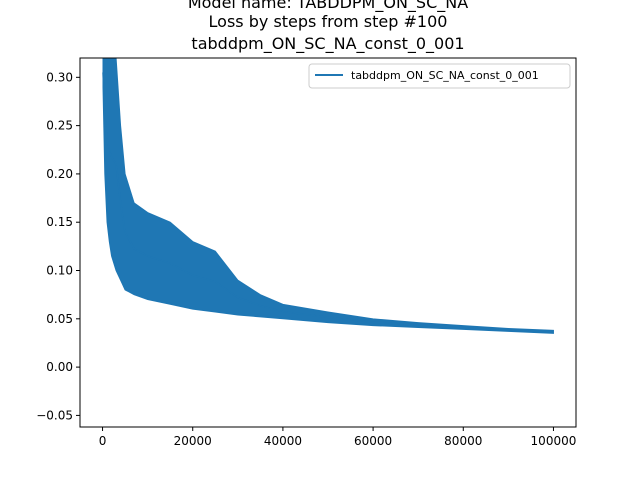  I want to click on y-tick-label: 0.15, so click(59, 222).